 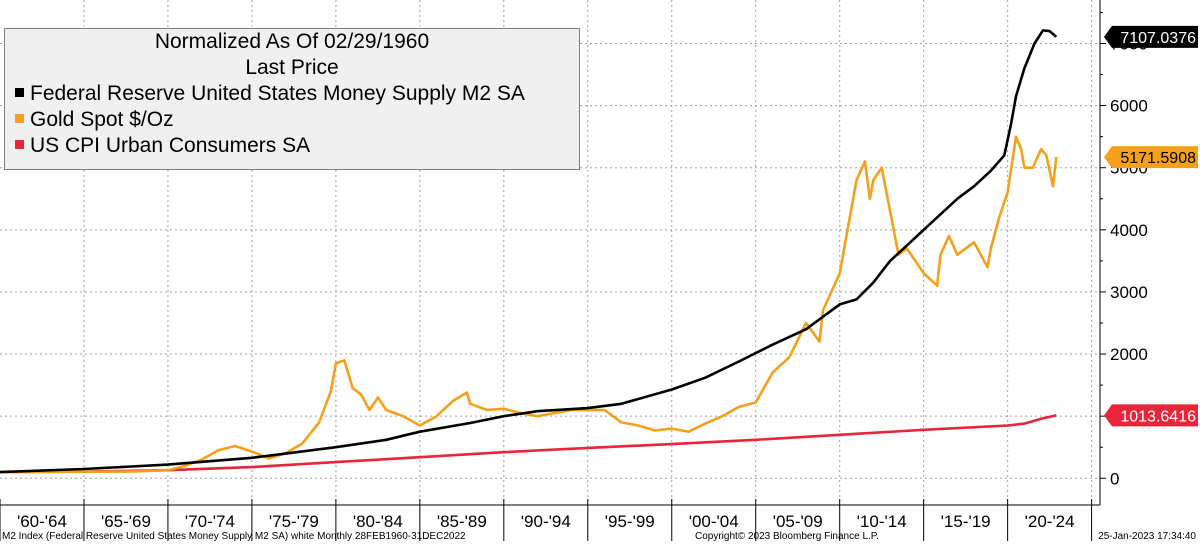 What do you see at coordinates (1147, 536) in the screenshot?
I see `footer-timestamp: 25-Jan-2023 17:34:40` at bounding box center [1147, 536].